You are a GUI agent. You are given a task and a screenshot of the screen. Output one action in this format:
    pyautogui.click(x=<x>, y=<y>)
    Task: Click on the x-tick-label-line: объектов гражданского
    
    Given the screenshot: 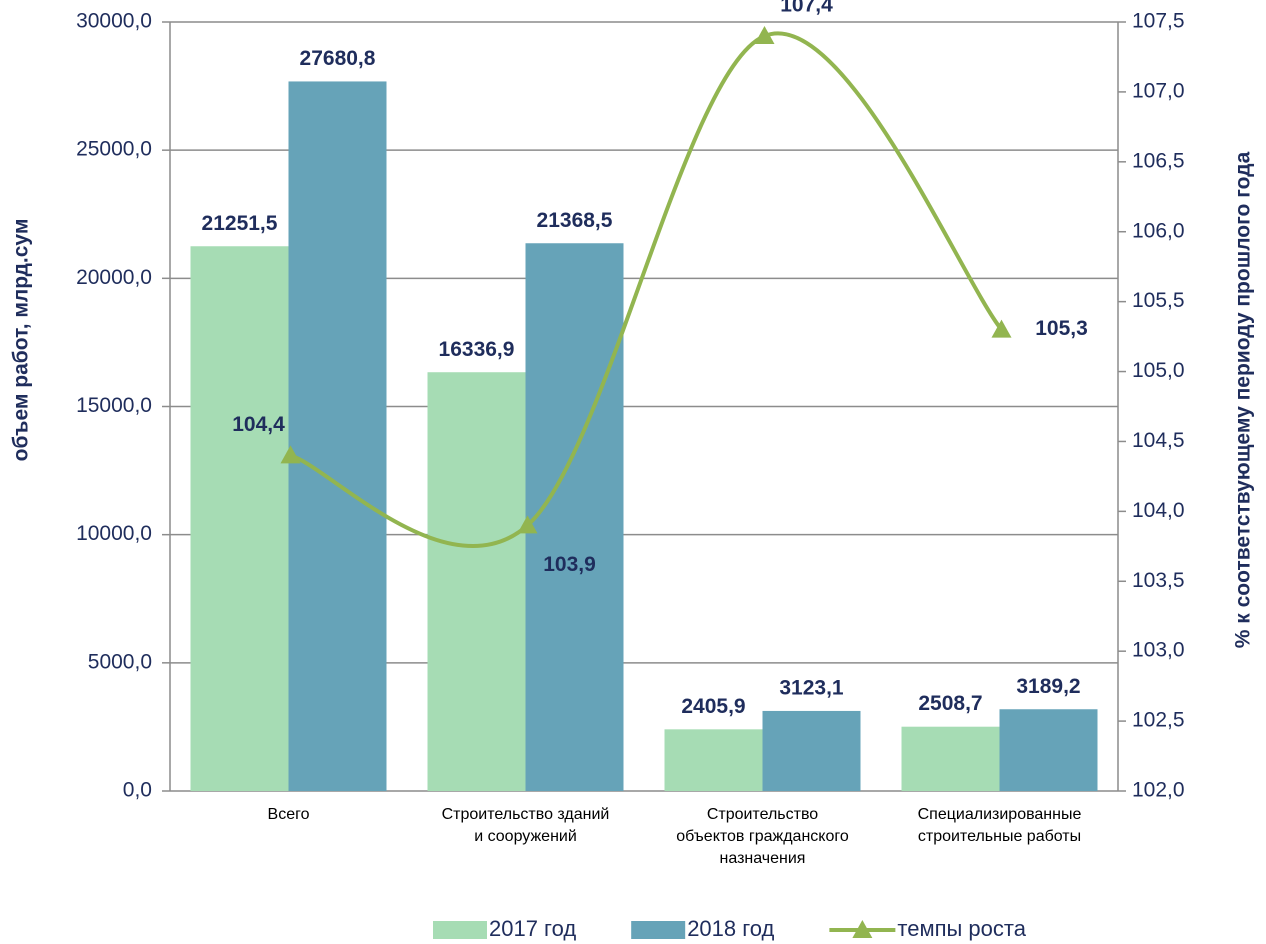 What is the action you would take?
    pyautogui.click(x=762, y=836)
    